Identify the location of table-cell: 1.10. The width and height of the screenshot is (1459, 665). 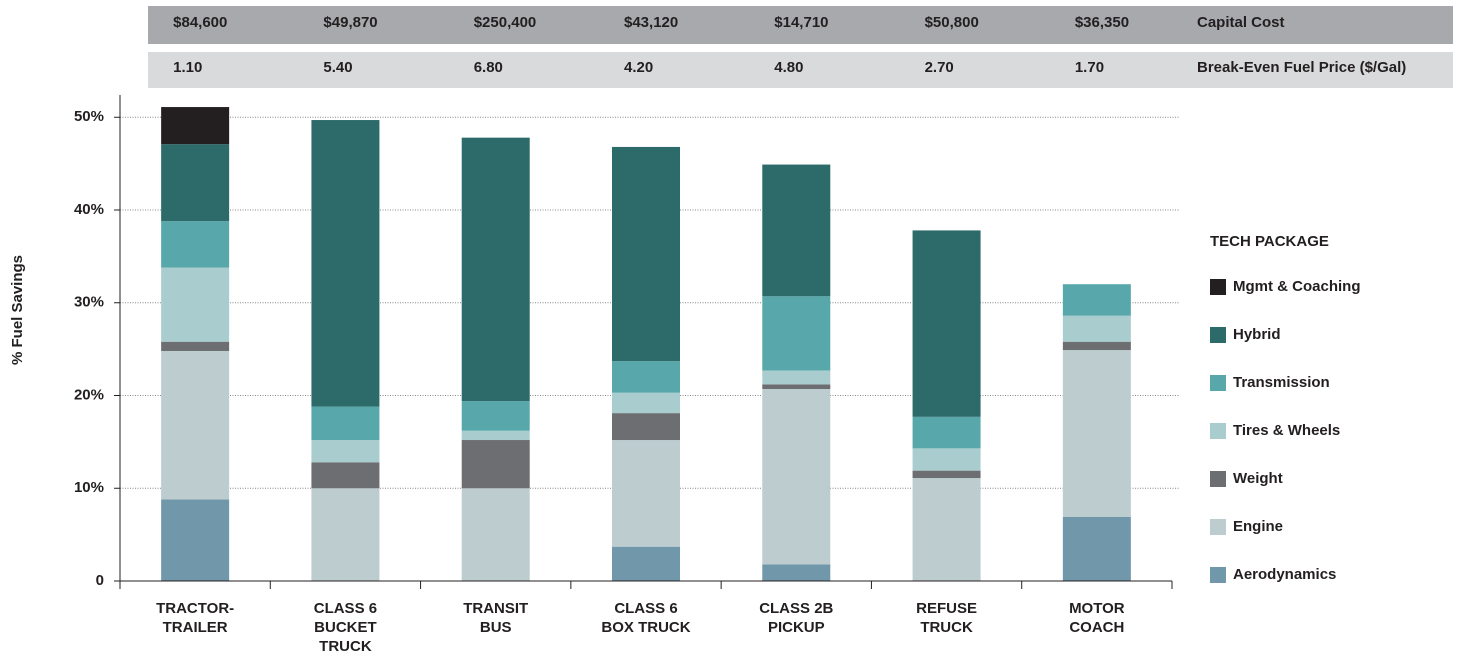
(187, 67).